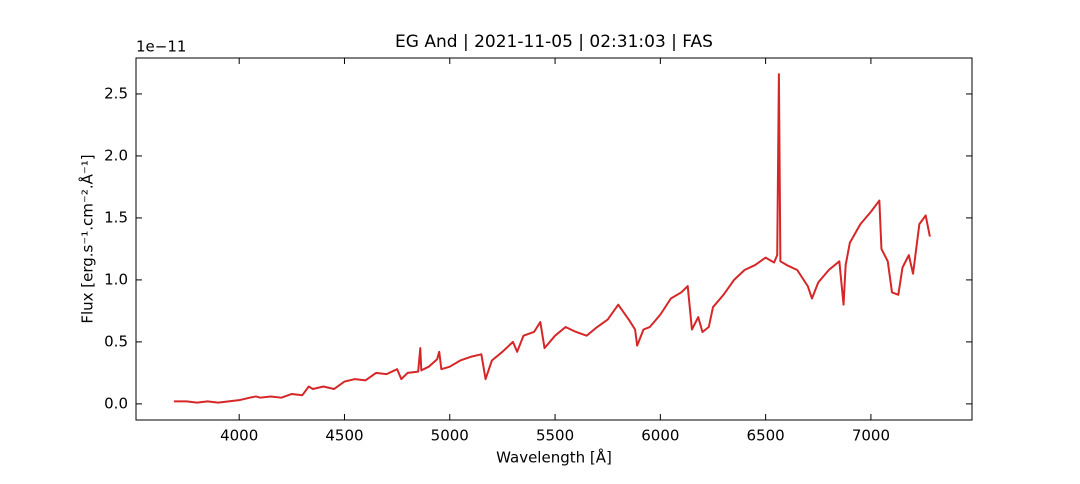  Describe the element at coordinates (555, 436) in the screenshot. I see `x-tick-label: 5500` at that location.